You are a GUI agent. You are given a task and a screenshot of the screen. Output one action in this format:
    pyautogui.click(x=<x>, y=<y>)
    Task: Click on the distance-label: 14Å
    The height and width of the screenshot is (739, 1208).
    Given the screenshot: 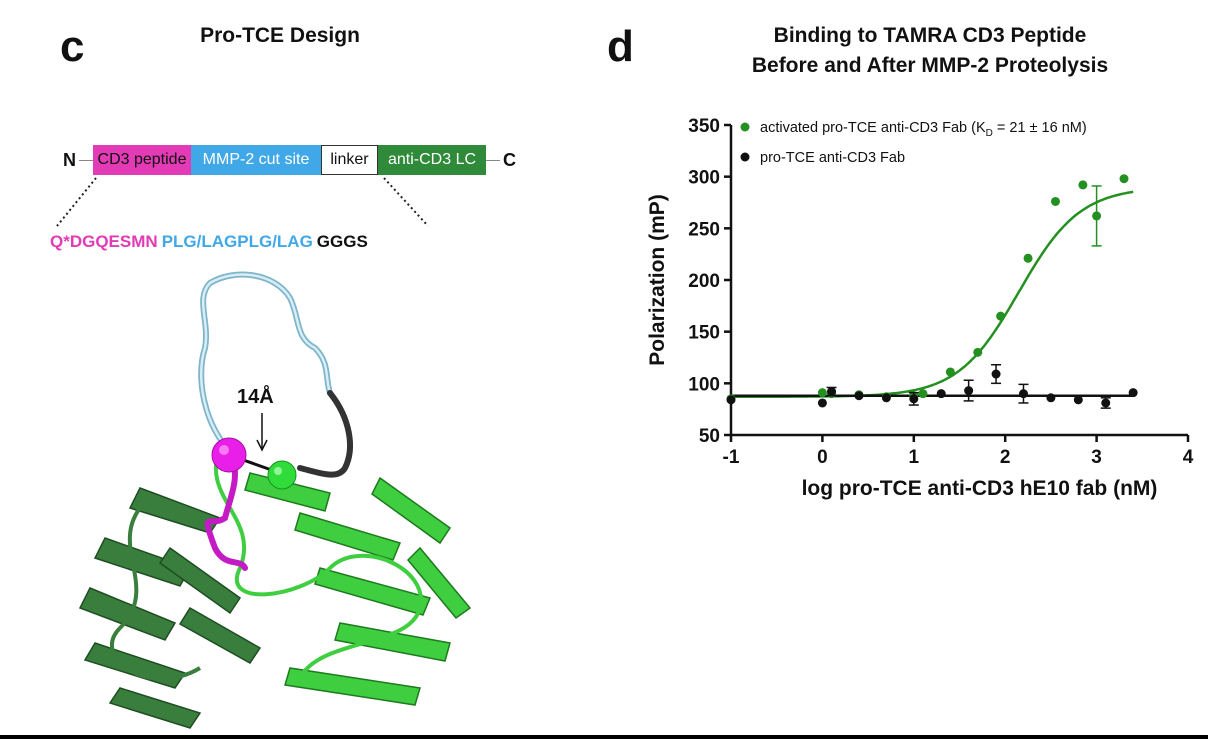 What is the action you would take?
    pyautogui.click(x=255, y=397)
    